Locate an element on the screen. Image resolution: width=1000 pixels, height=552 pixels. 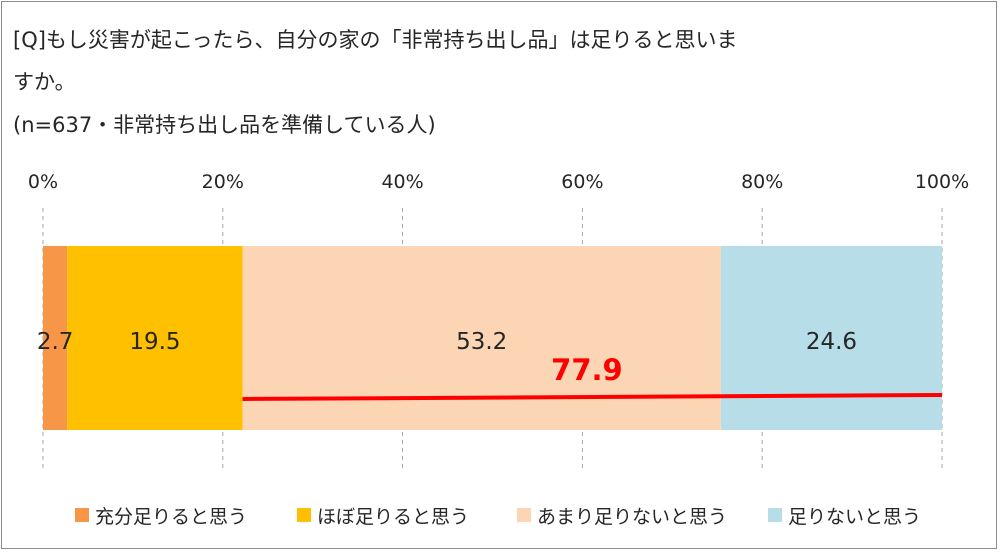
legend-label: 足りないと思う is located at coordinates (855, 516).